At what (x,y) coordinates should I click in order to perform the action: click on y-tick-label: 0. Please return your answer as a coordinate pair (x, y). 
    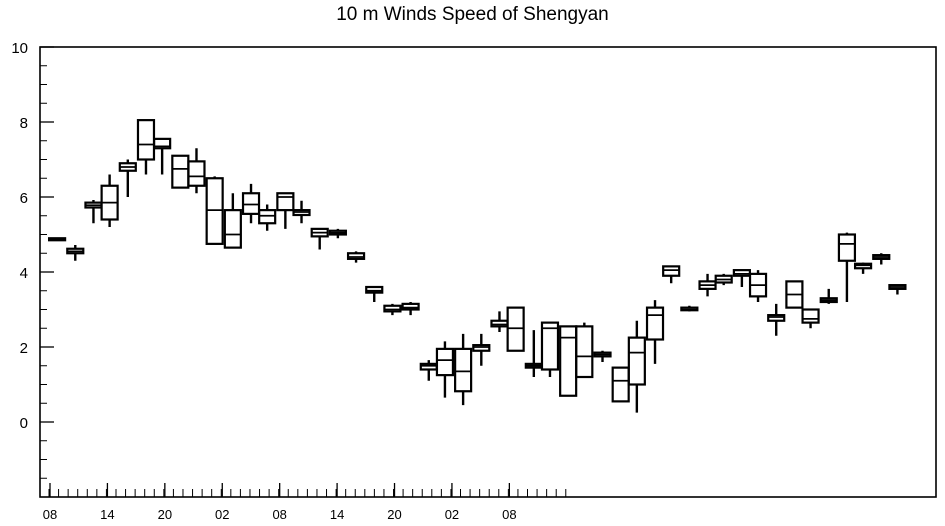
    Looking at the image, I should click on (24, 423).